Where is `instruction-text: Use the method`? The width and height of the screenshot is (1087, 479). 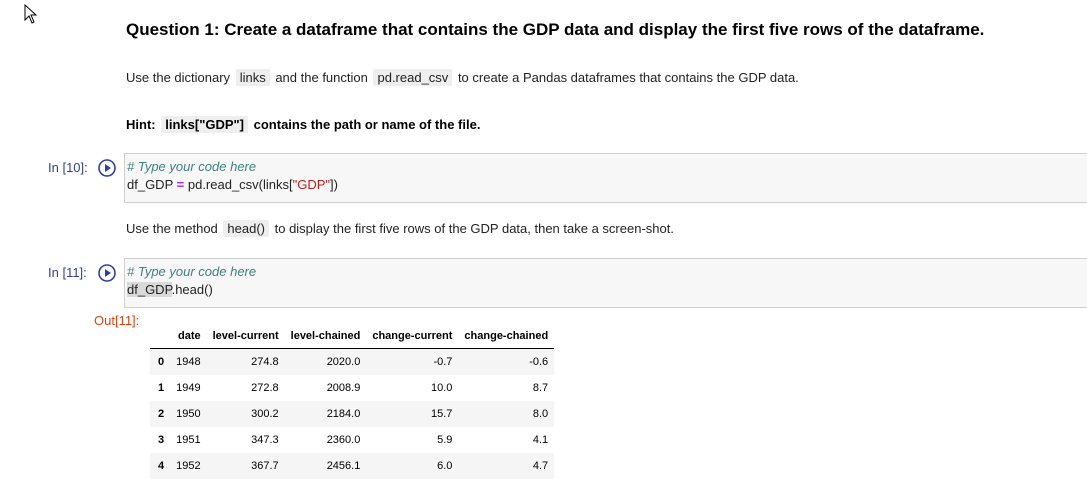
instruction-text: Use the method is located at coordinates (172, 228).